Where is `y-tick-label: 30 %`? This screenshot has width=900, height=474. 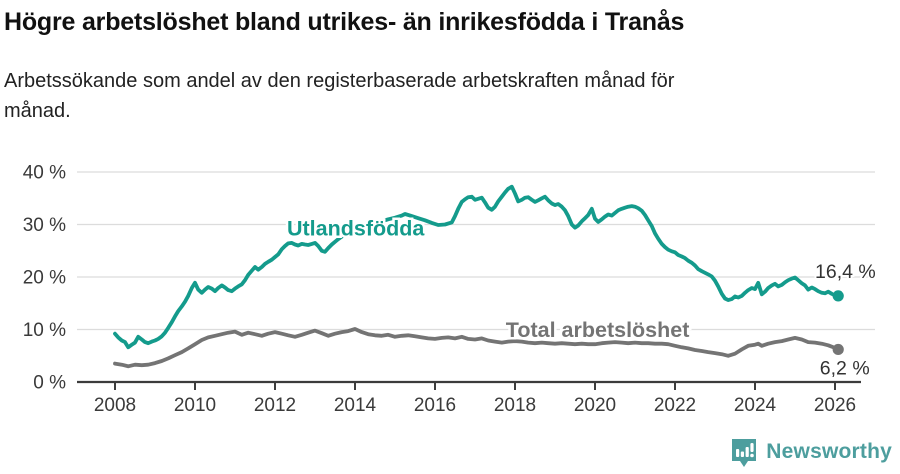
y-tick-label: 30 % is located at coordinates (44, 225).